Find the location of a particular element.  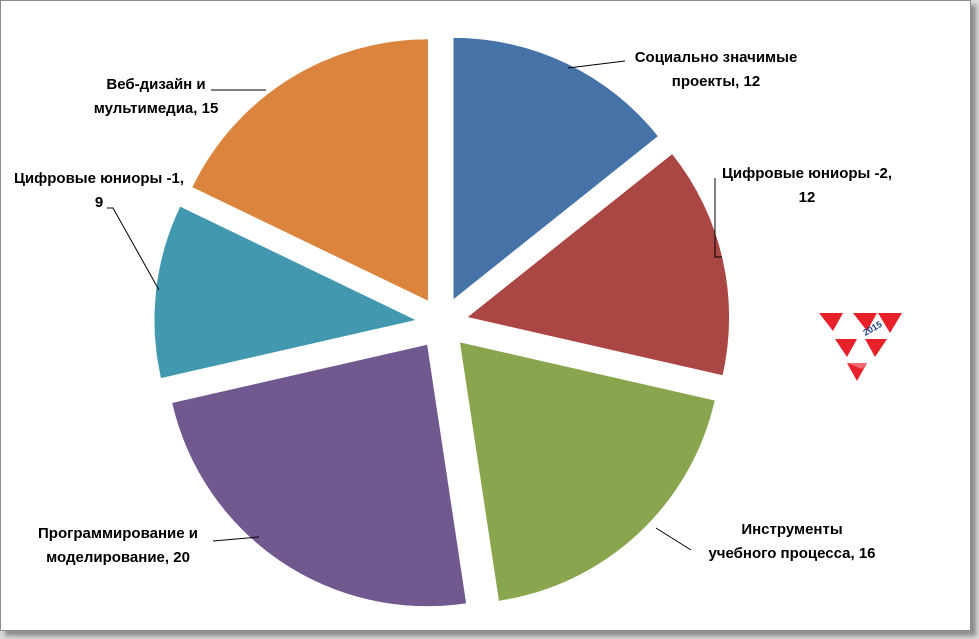

slice-label-line: моделирование, 20 is located at coordinates (118, 557).